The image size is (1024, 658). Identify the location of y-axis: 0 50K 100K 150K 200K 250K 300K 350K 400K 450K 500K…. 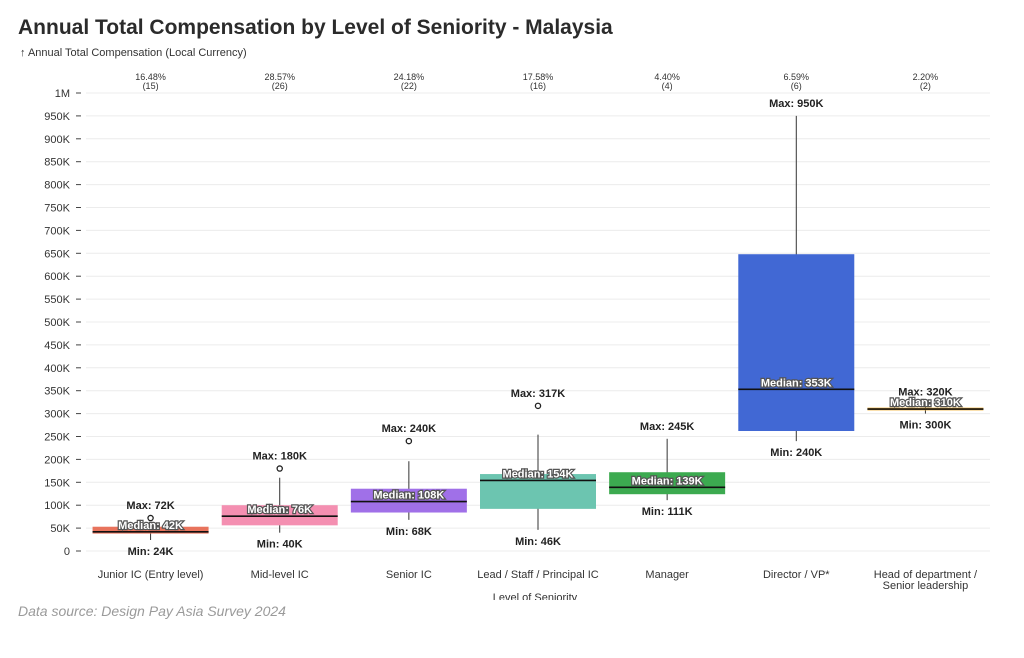
(62, 323).